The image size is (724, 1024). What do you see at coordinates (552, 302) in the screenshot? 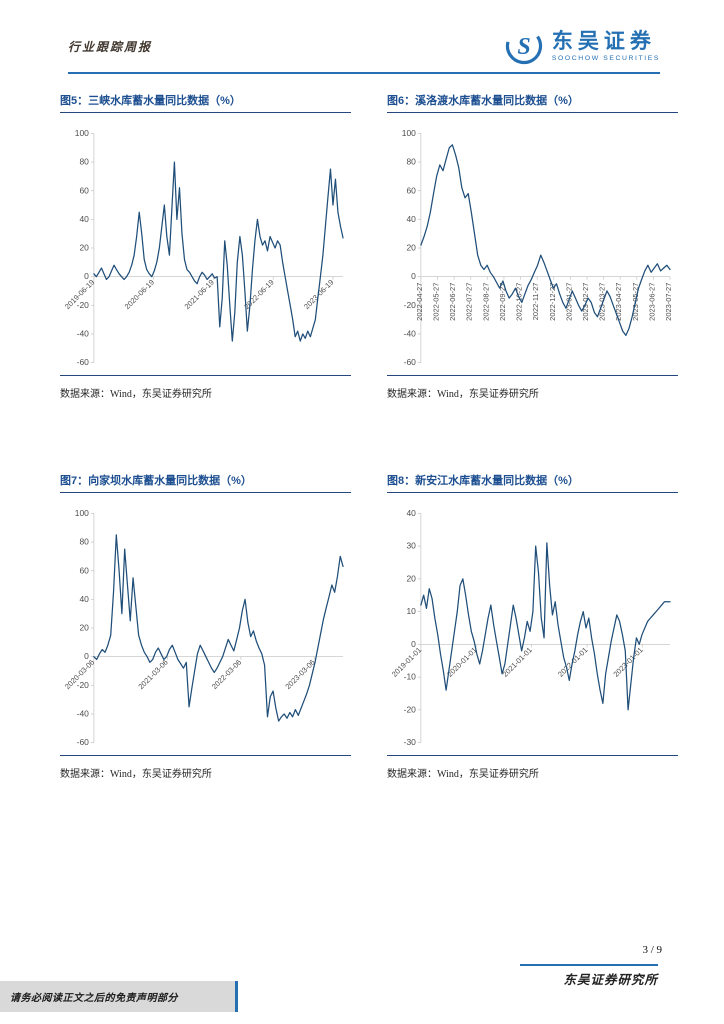
I see `svg-text: 2022-12-27` at bounding box center [552, 302].